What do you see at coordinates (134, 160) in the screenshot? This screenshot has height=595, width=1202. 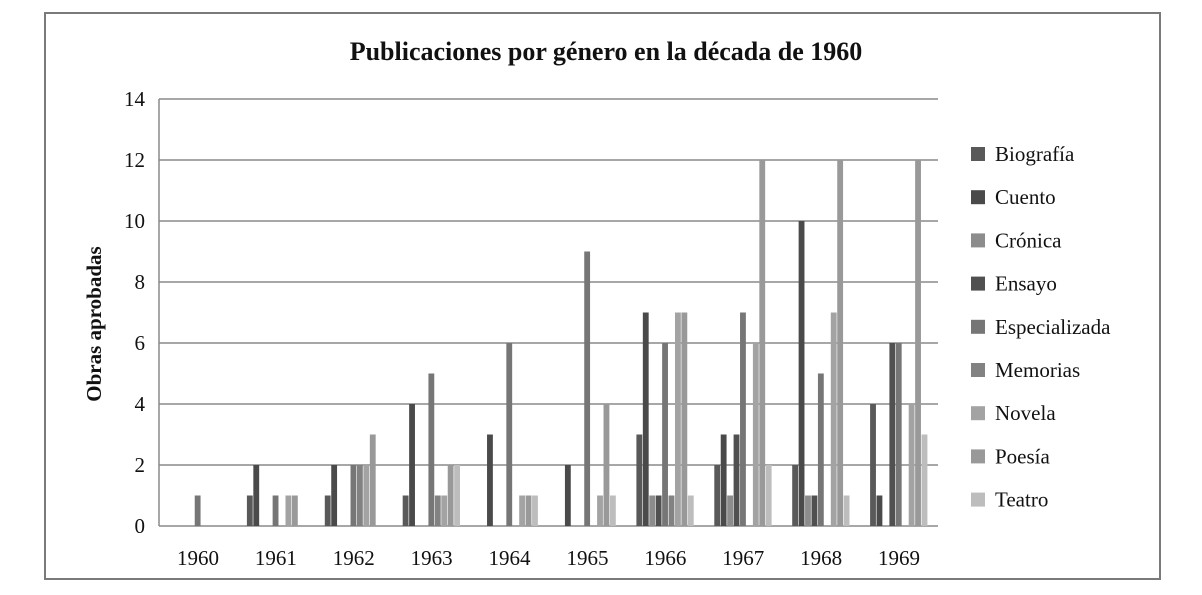 I see `y-tick-label: 12` at bounding box center [134, 160].